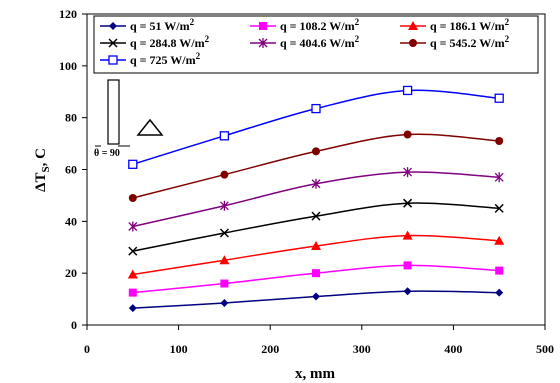  I want to click on orientation-annotation: θ = 90, so click(129, 119).